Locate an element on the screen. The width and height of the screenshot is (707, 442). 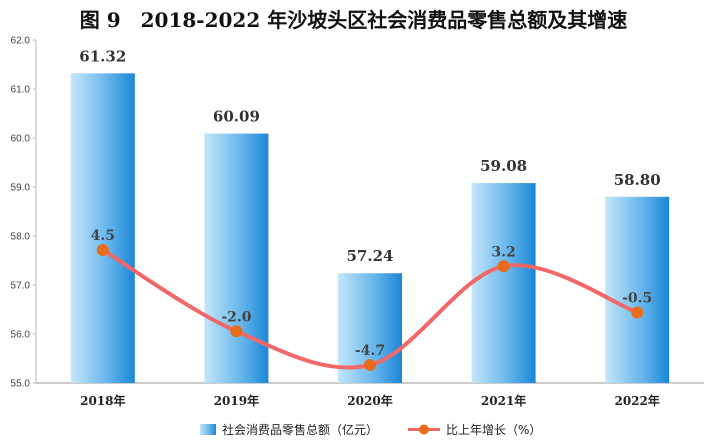
y-tick-label: 55.0 is located at coordinates (21, 384).